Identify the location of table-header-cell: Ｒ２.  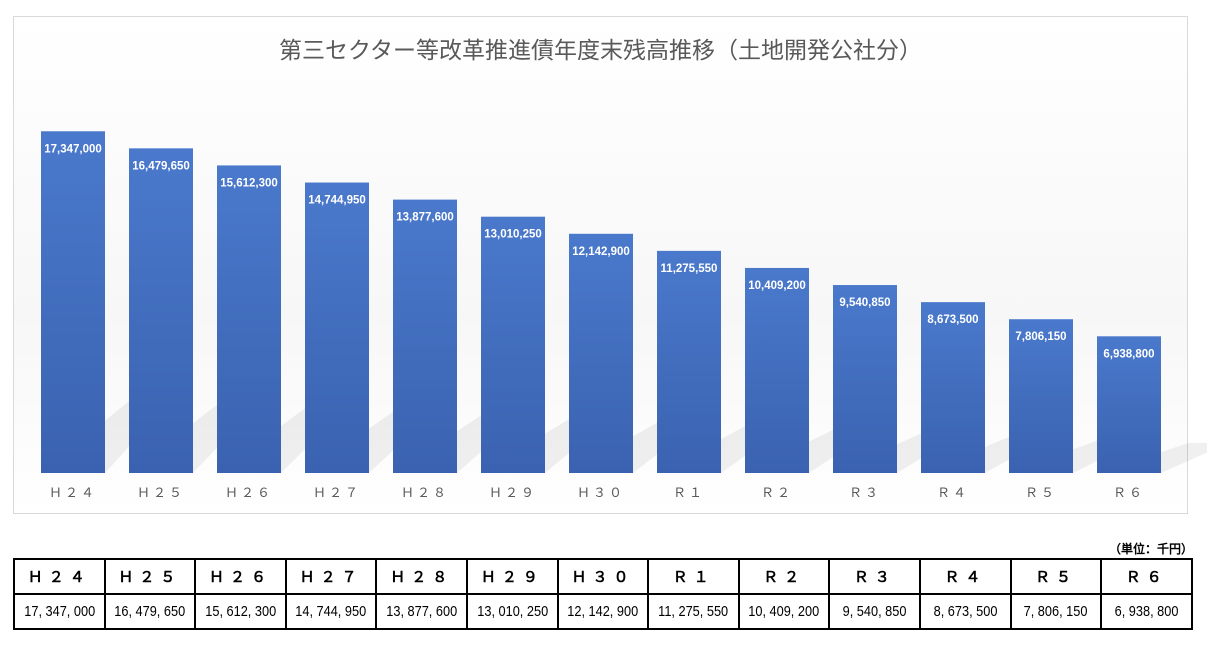
(784, 576).